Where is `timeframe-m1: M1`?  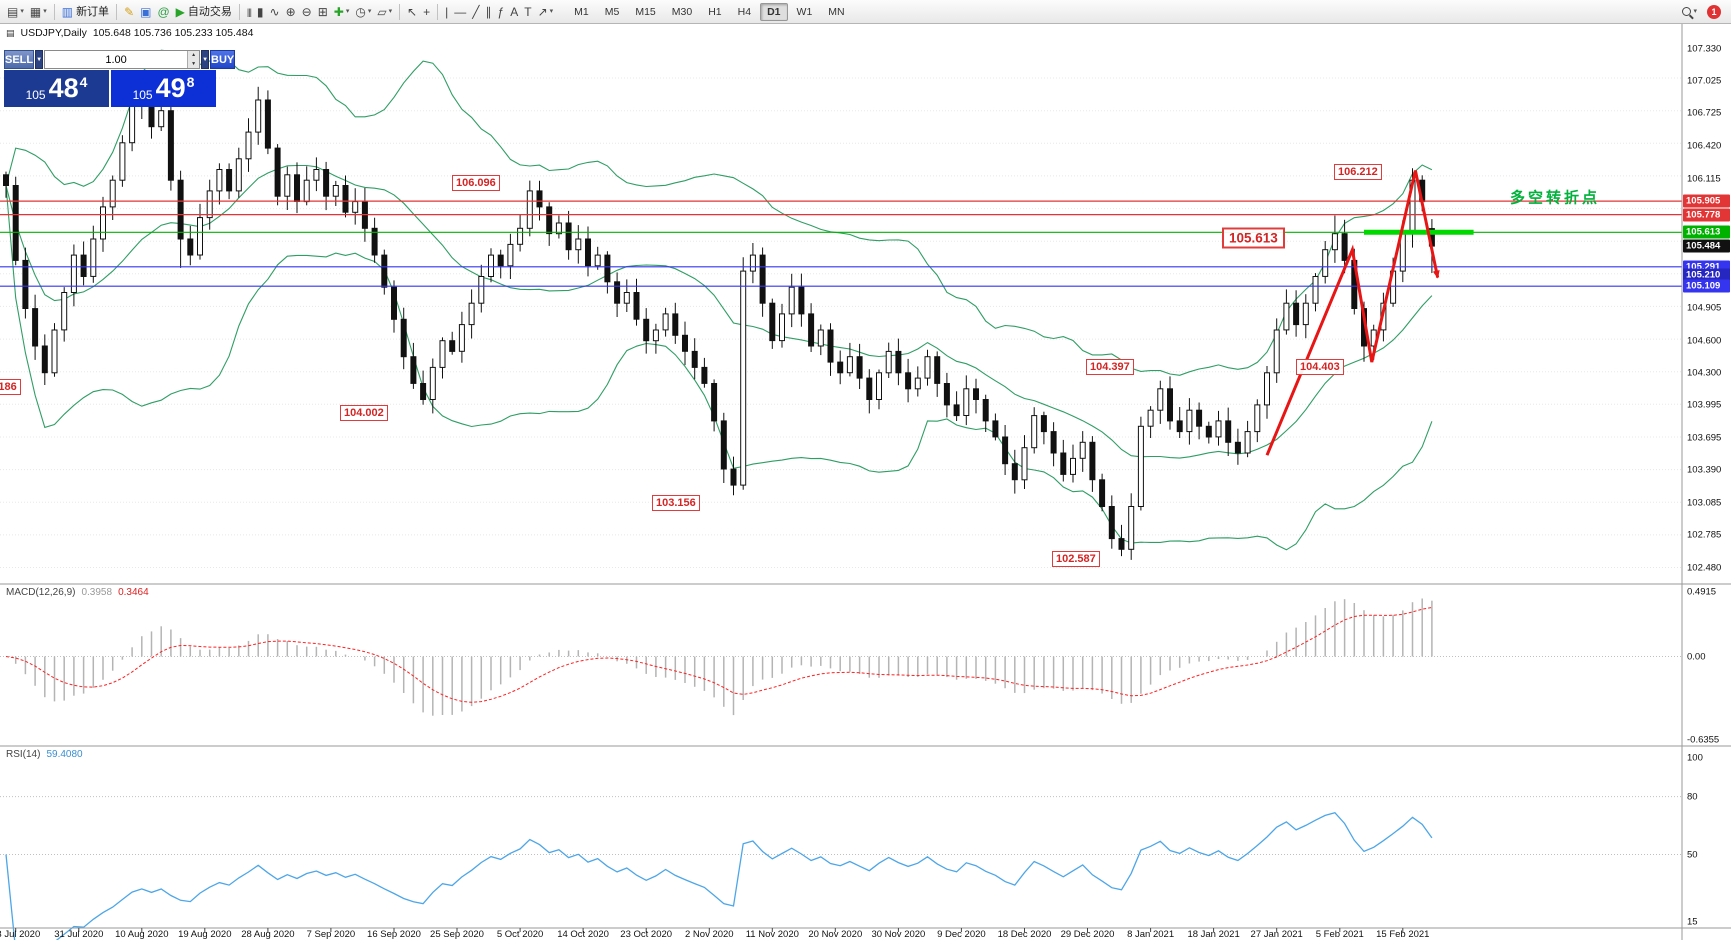 timeframe-m1: M1 is located at coordinates (581, 11).